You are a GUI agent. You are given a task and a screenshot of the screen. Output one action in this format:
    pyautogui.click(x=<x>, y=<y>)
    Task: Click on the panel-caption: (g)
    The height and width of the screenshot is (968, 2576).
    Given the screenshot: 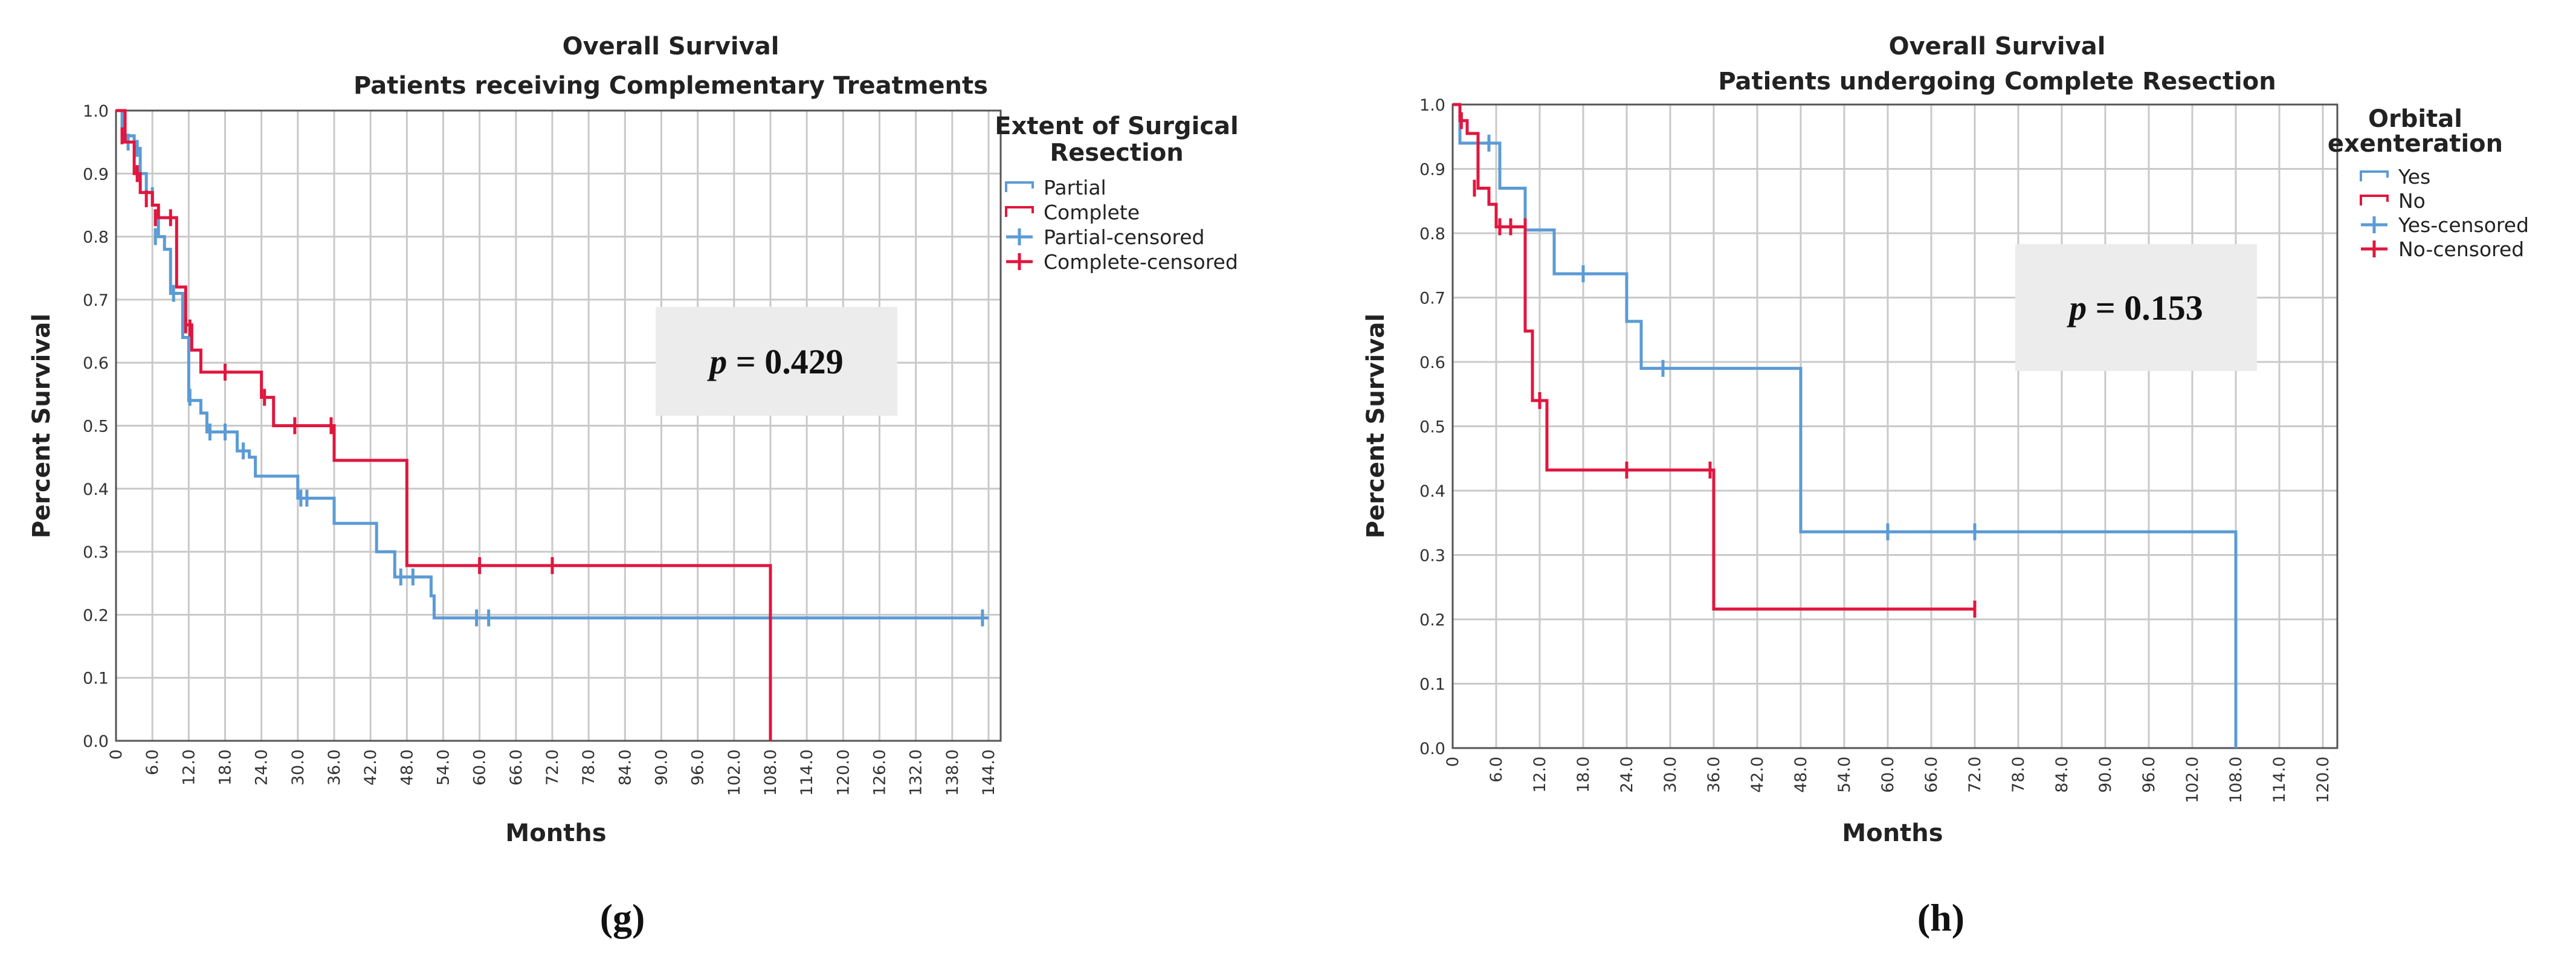 What is the action you would take?
    pyautogui.click(x=622, y=918)
    